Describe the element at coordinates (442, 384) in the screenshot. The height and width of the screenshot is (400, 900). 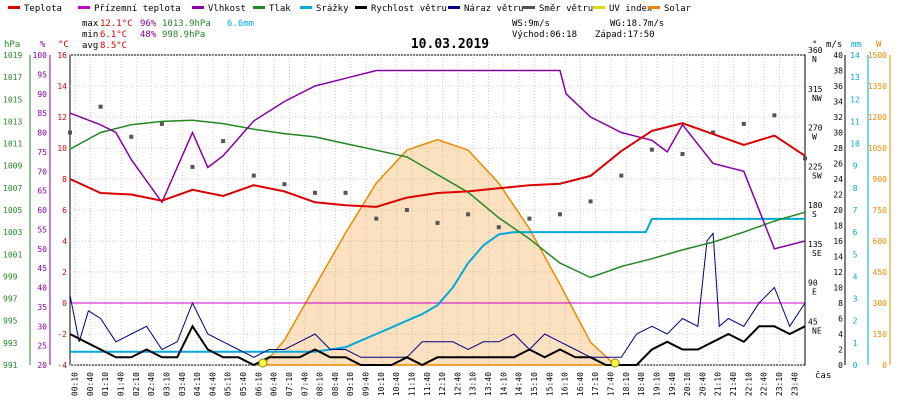
I see `tick-label-x: 12:10` at that location.